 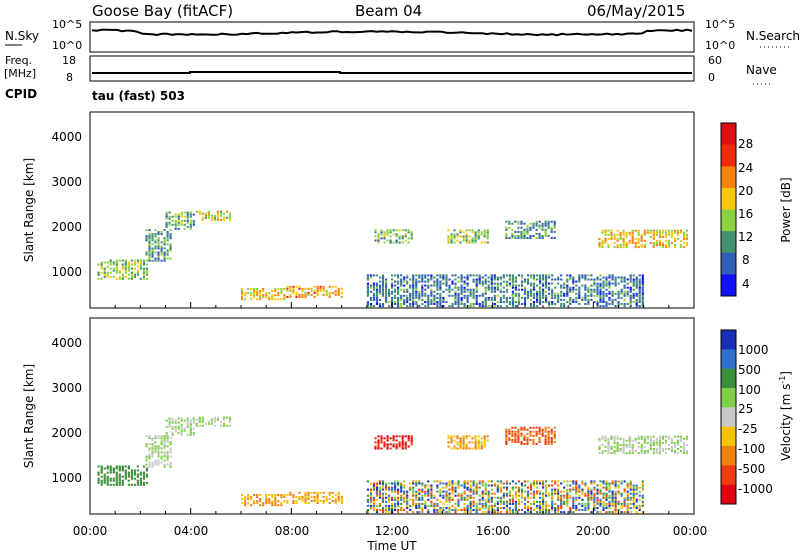 I want to click on colorbar-segment, so click(x=728, y=134).